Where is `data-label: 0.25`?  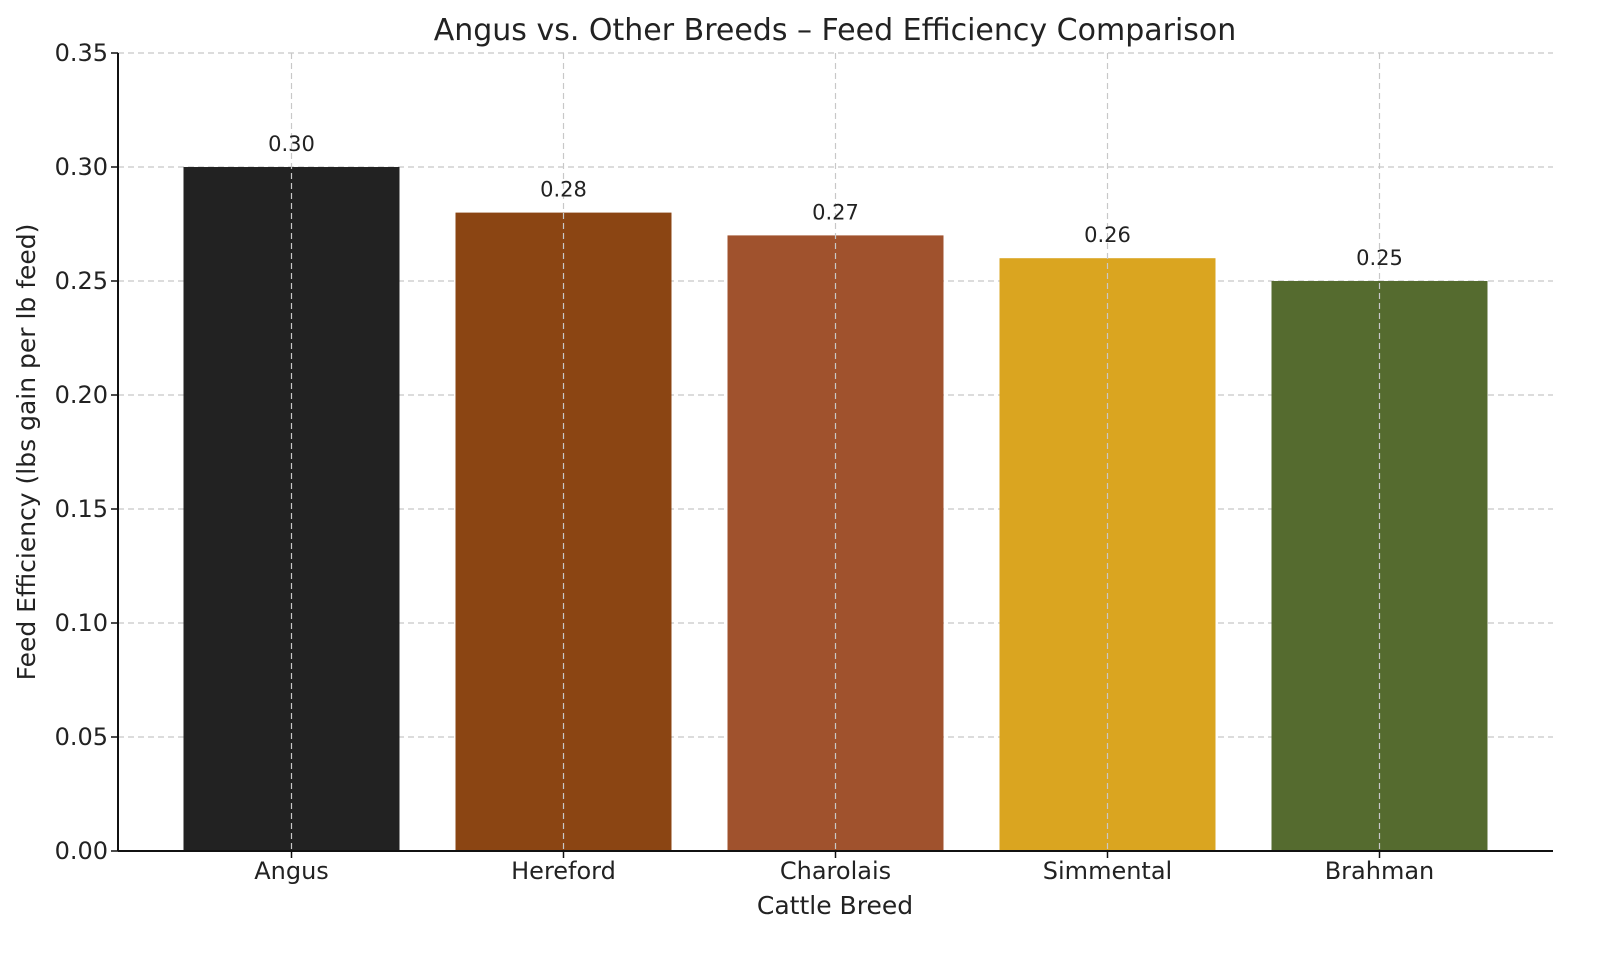
data-label: 0.25 is located at coordinates (1379, 258).